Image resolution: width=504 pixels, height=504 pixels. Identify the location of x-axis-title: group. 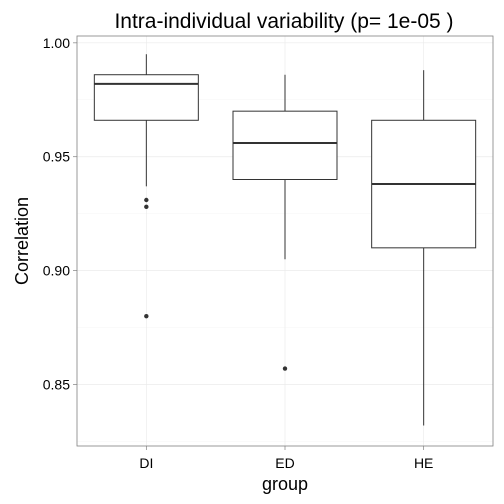
(285, 484).